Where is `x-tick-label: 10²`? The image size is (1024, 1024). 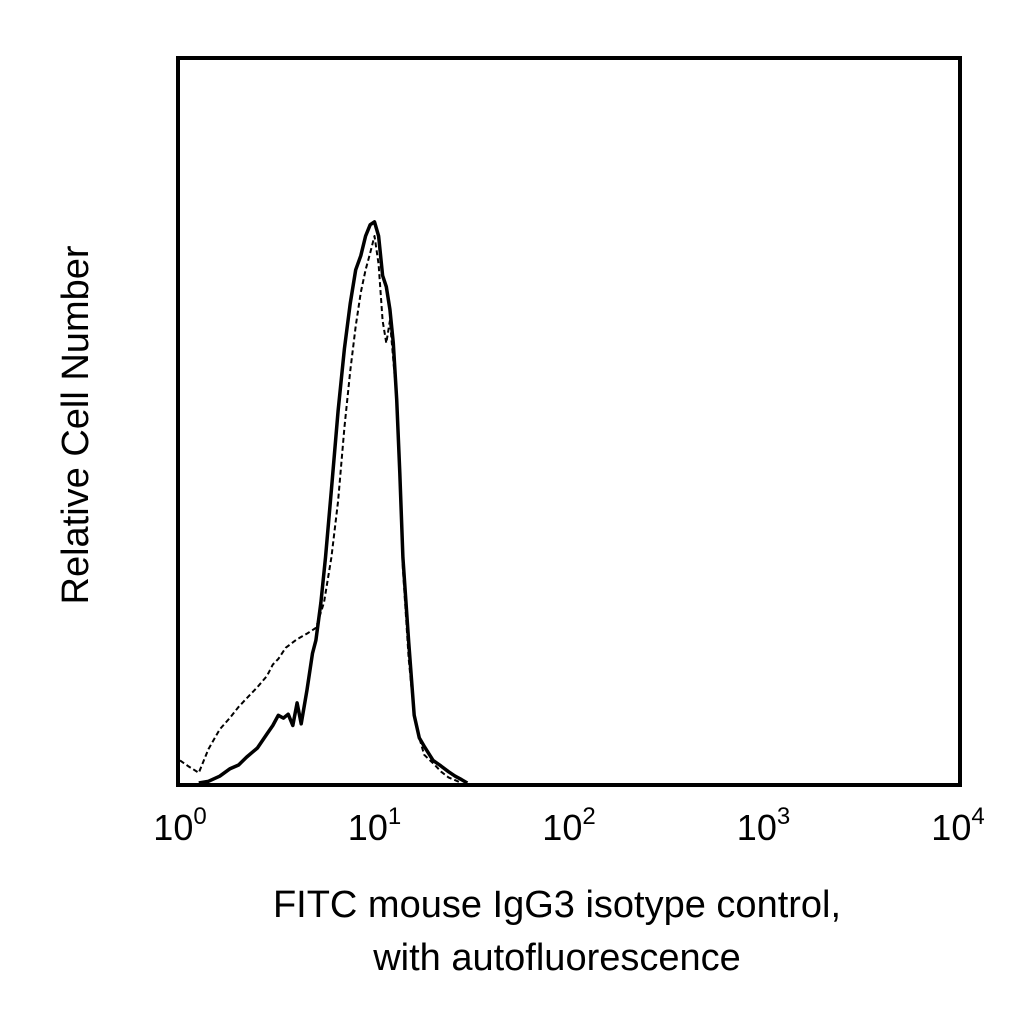 x-tick-label: 10² is located at coordinates (568, 825).